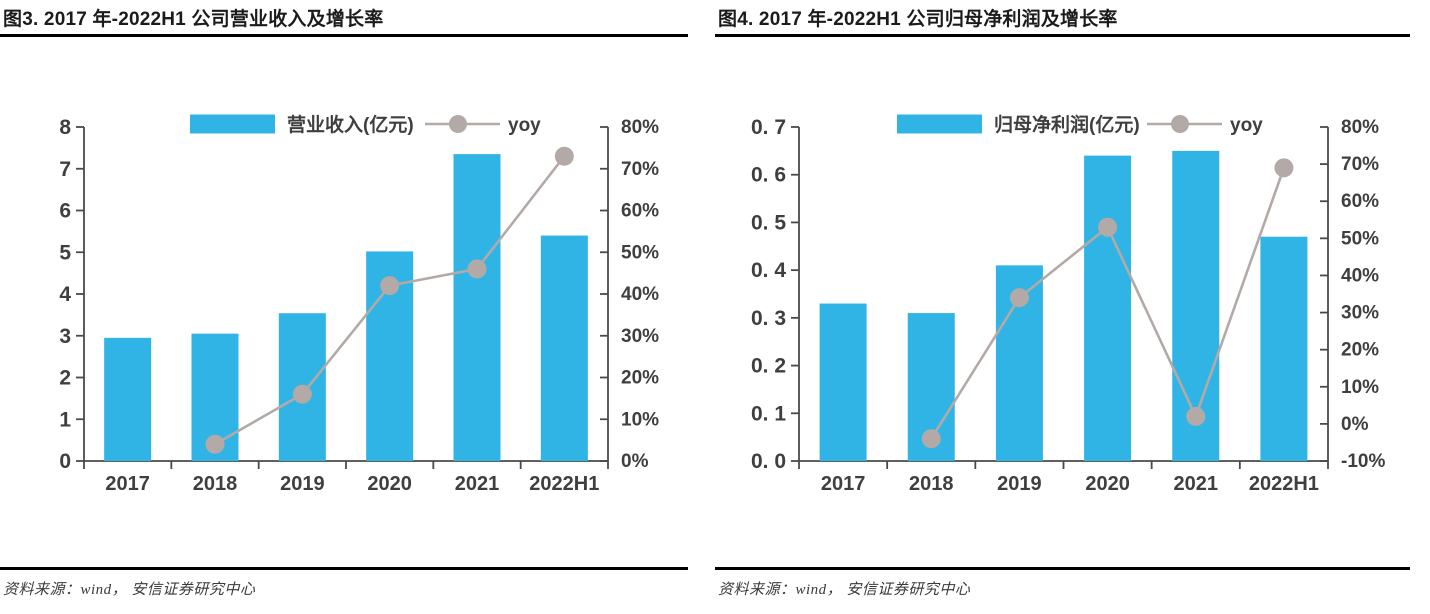 This screenshot has width=1430, height=614. Describe the element at coordinates (1067, 124) in the screenshot. I see `legend-bar-label: 归母净利润(亿元)` at that location.